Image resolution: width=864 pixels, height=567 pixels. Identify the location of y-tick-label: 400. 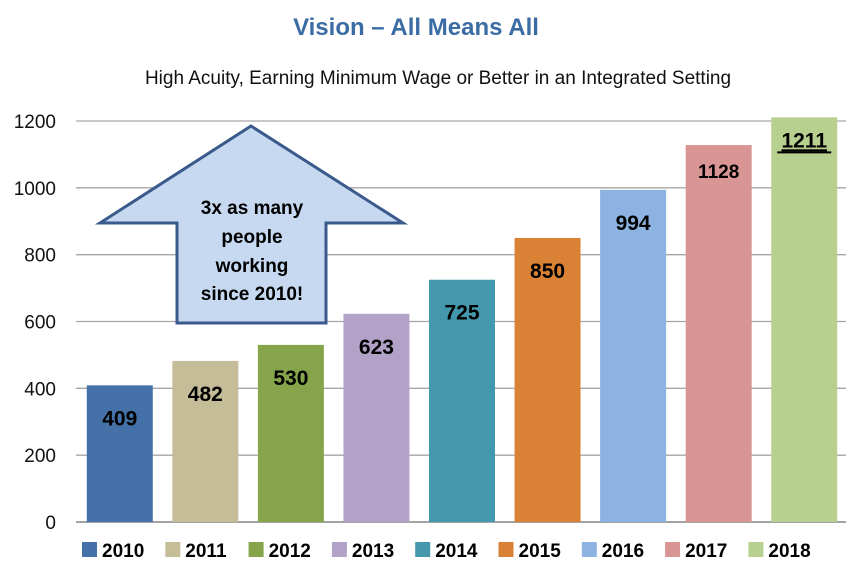
(40, 389).